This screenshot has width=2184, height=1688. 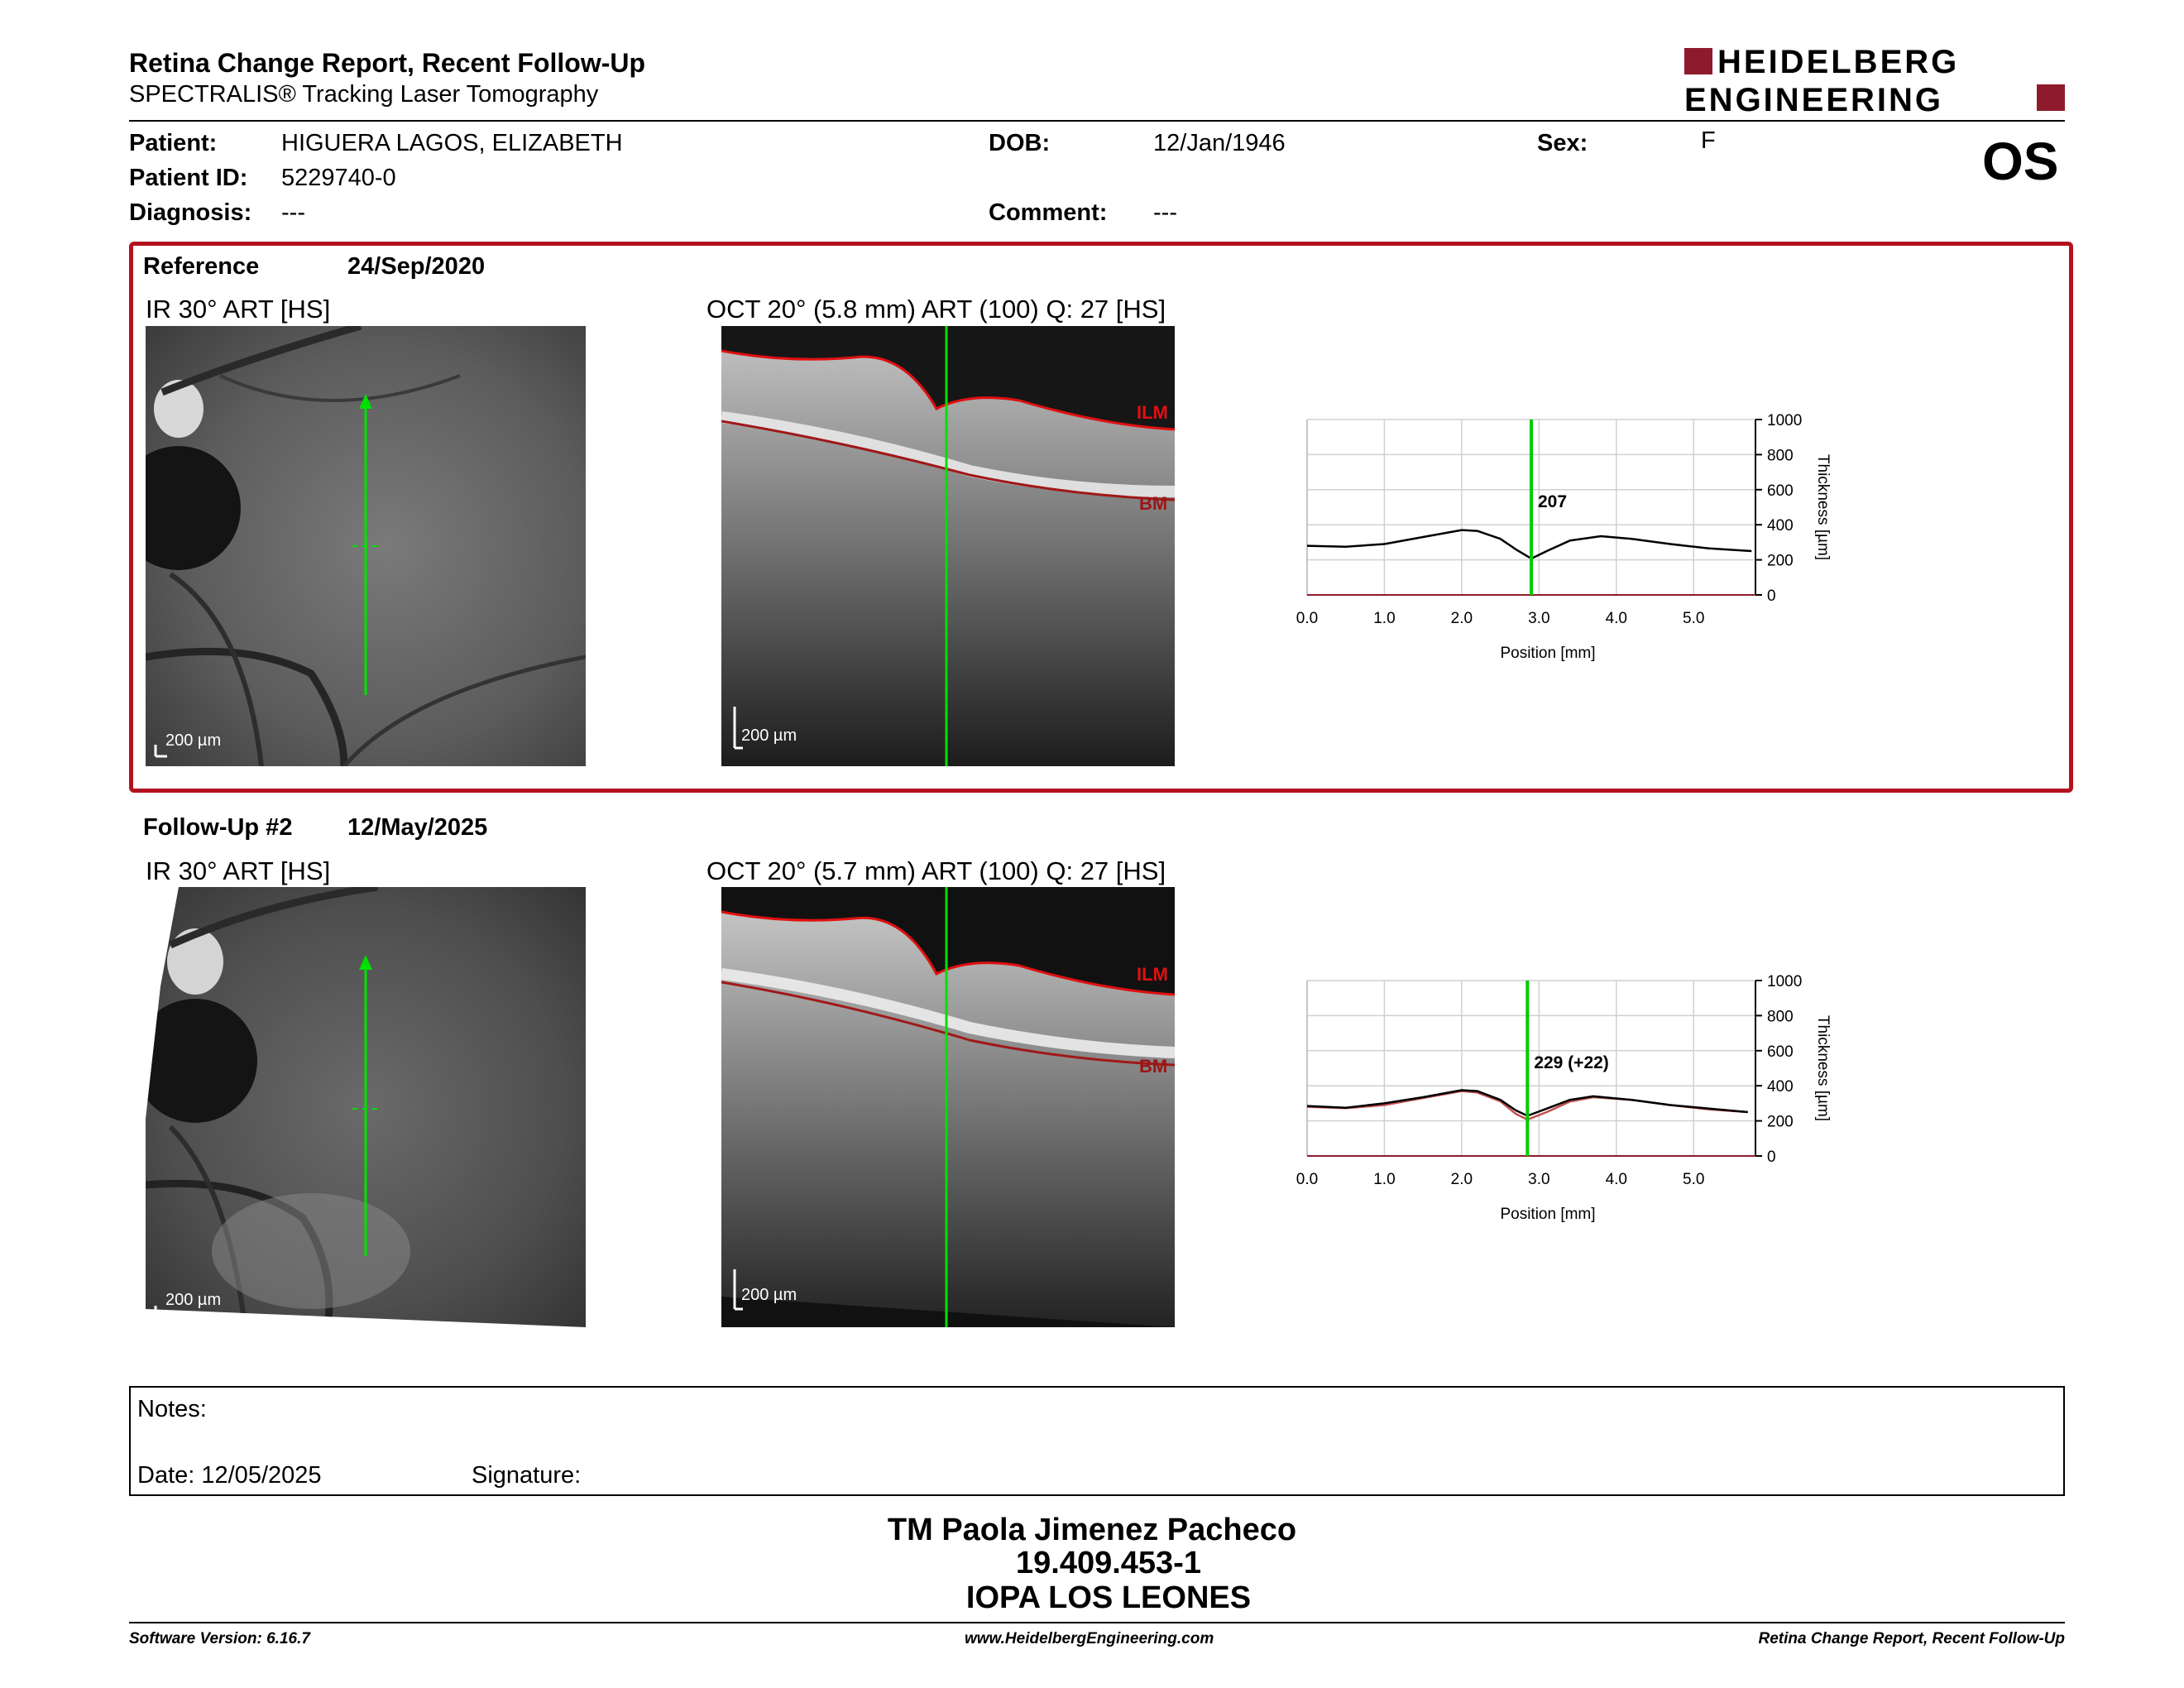 I want to click on reference-ilm-label: ILM, so click(x=1152, y=412).